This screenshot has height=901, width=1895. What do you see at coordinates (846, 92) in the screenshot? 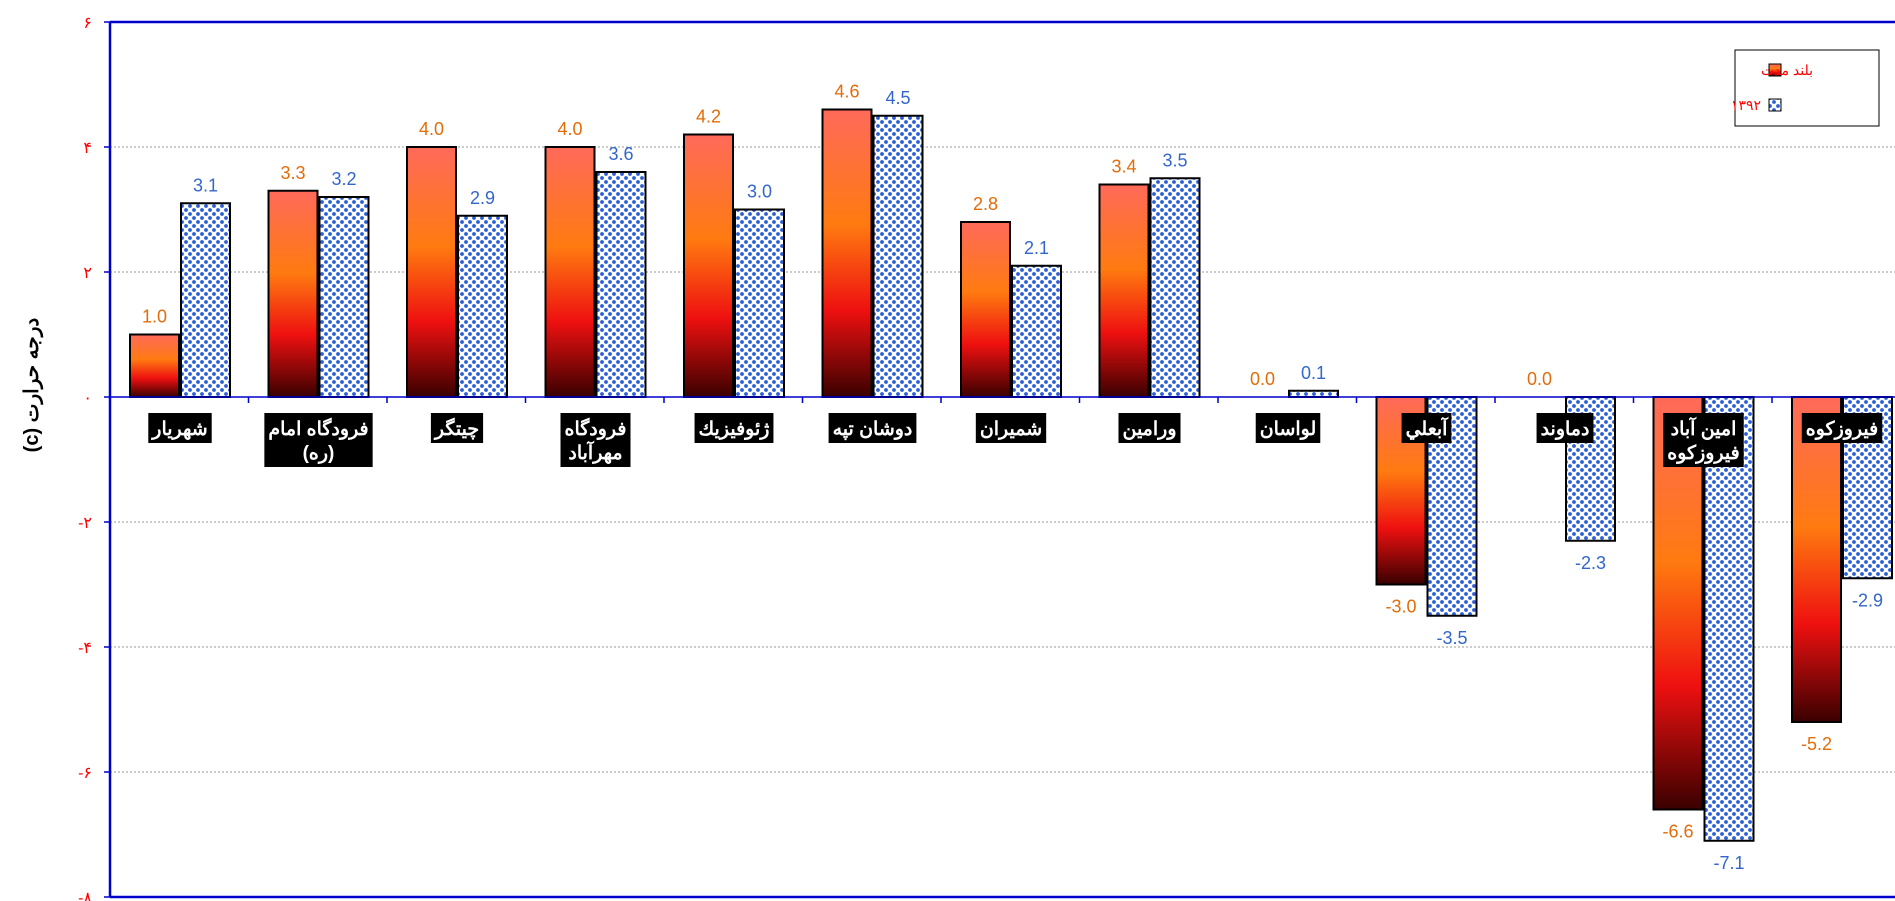
I see `value-label-long-term: 4.6` at bounding box center [846, 92].